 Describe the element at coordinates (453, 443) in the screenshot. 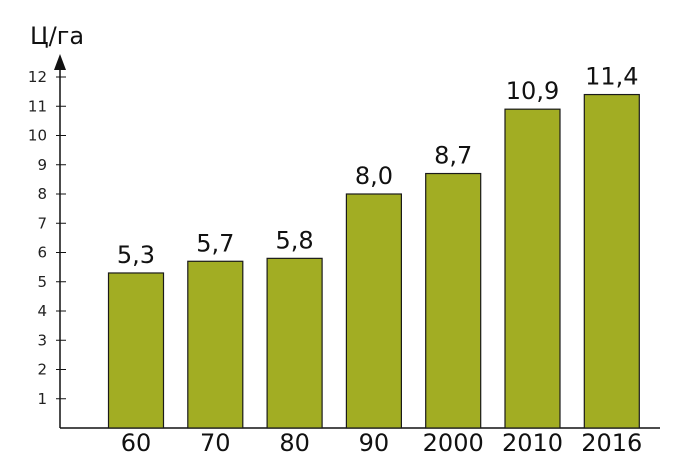

I see `x-tick-label: 2000` at that location.